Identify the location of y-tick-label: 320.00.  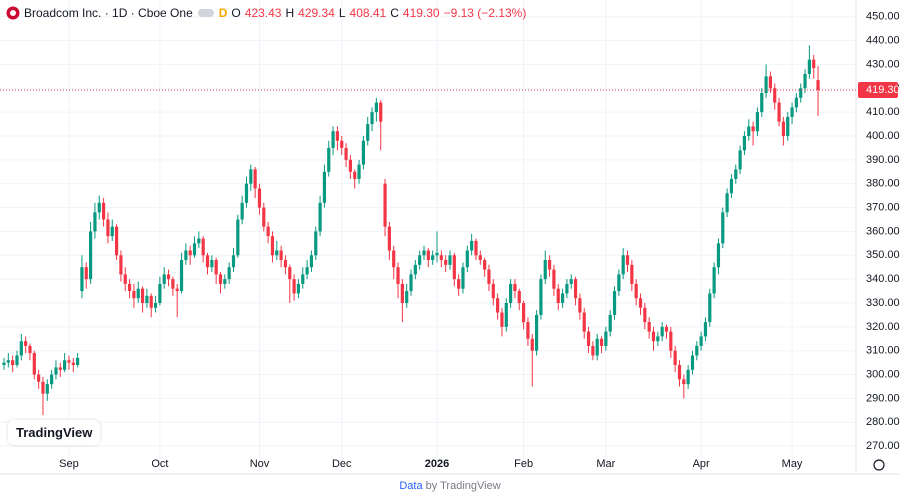
(883, 327).